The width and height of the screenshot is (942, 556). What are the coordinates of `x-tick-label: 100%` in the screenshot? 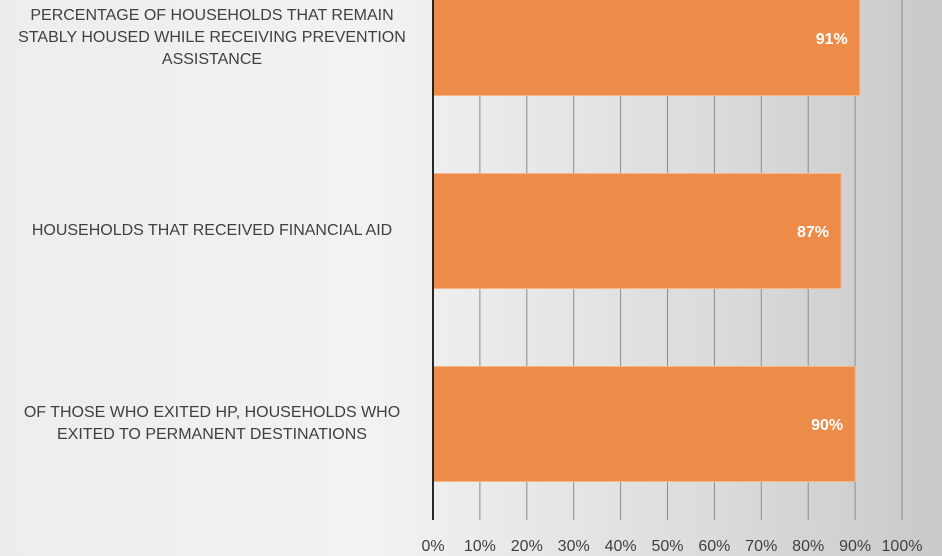 It's located at (902, 546).